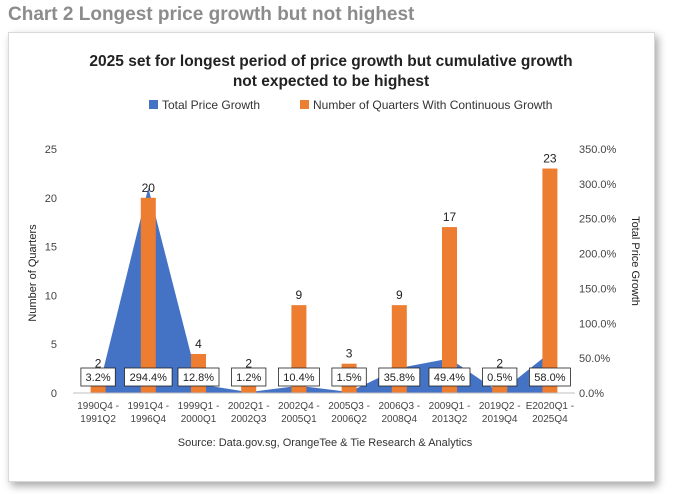  Describe the element at coordinates (249, 406) in the screenshot. I see `category-label: 2002Q1 -` at that location.